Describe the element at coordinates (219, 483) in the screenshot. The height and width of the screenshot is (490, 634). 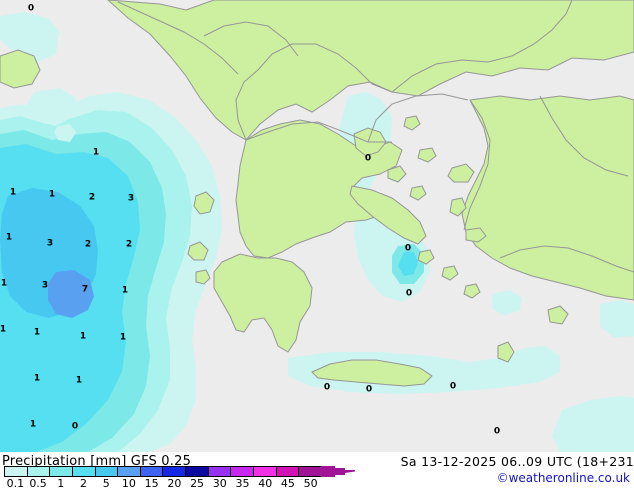
I see `tick-label-30: 30` at that location.